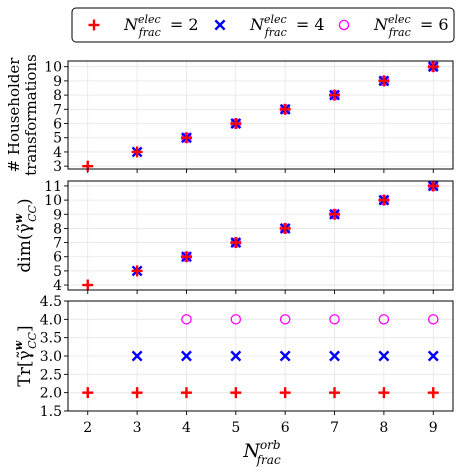  I want to click on legend-label-eq-1: = 4, so click(308, 24).